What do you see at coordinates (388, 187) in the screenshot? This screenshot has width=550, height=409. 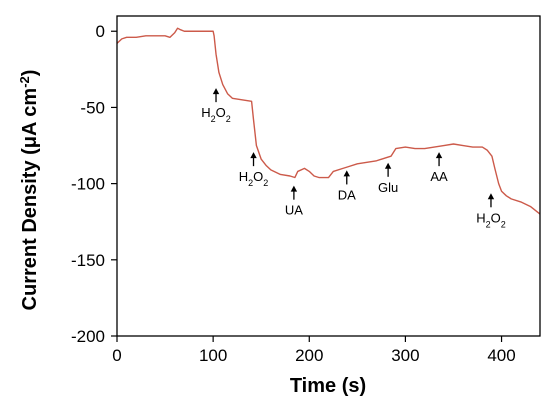 I see `annotation-label: Glu` at bounding box center [388, 187].